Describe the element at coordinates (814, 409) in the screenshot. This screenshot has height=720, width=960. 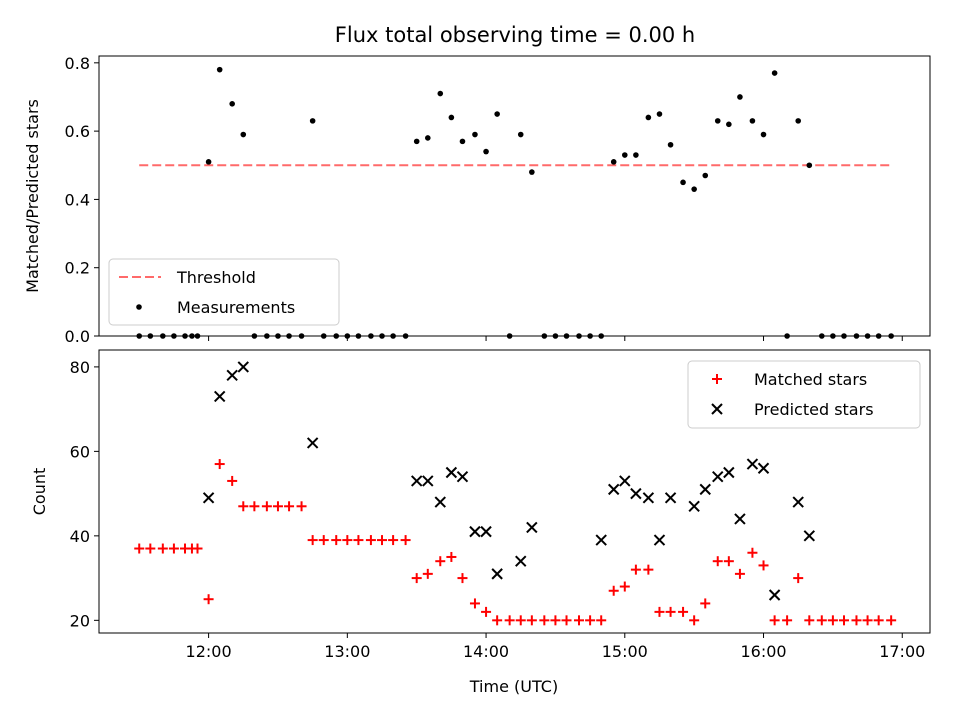
I see `legend-predicted-label: Predicted stars` at that location.